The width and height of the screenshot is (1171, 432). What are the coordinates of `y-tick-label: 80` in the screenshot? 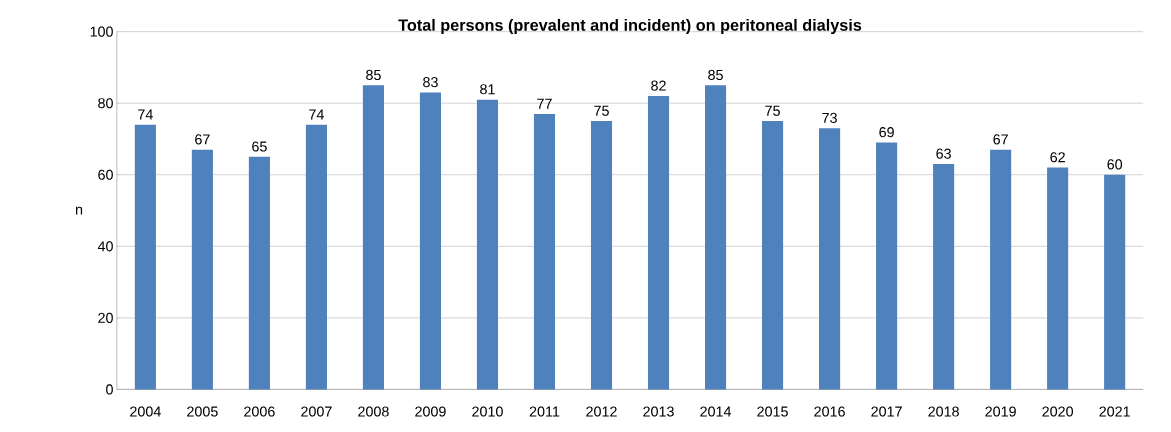 It's located at (105, 103).